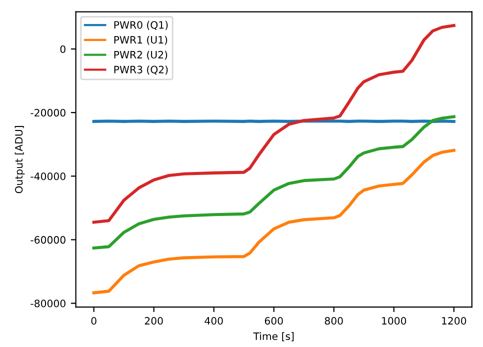 The image size is (483, 347). What do you see at coordinates (454, 320) in the screenshot?
I see `x-tick-label: 1200` at bounding box center [454, 320].